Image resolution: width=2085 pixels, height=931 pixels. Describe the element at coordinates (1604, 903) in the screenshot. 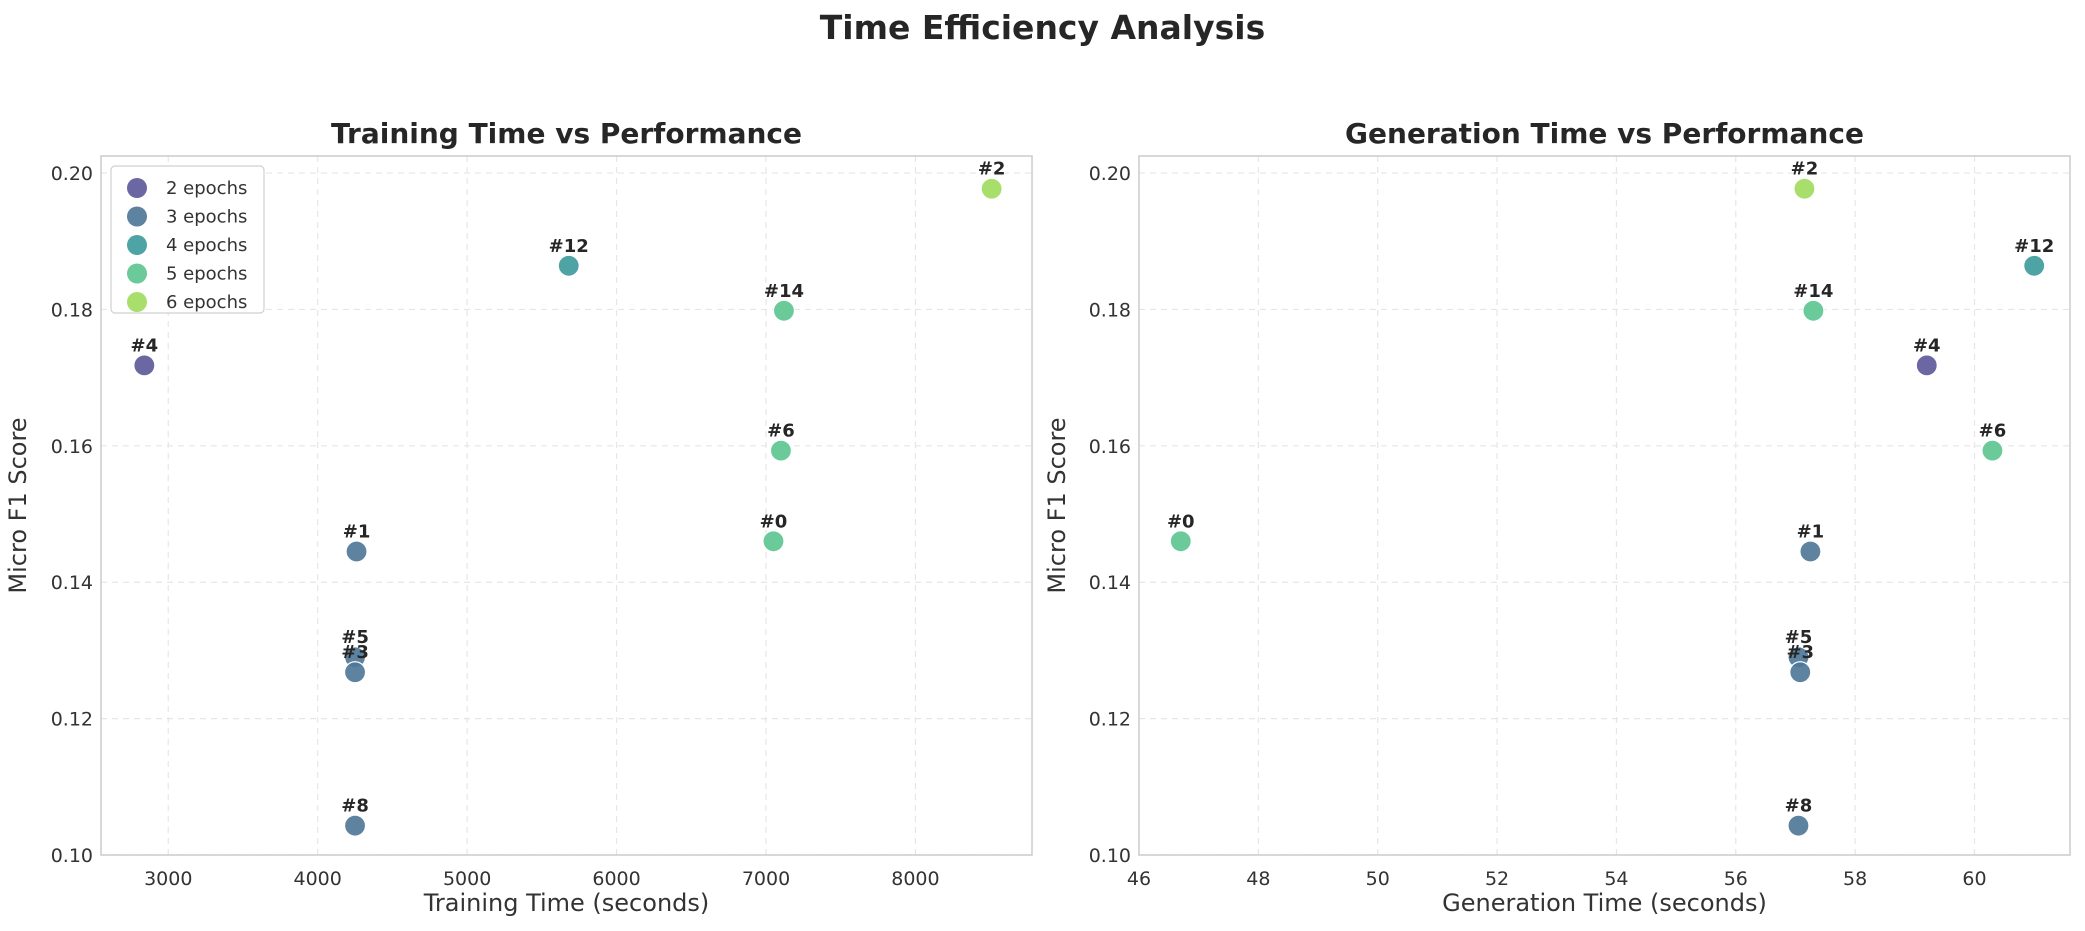

I see `x-axis-label: Generation Time (seconds)` at that location.